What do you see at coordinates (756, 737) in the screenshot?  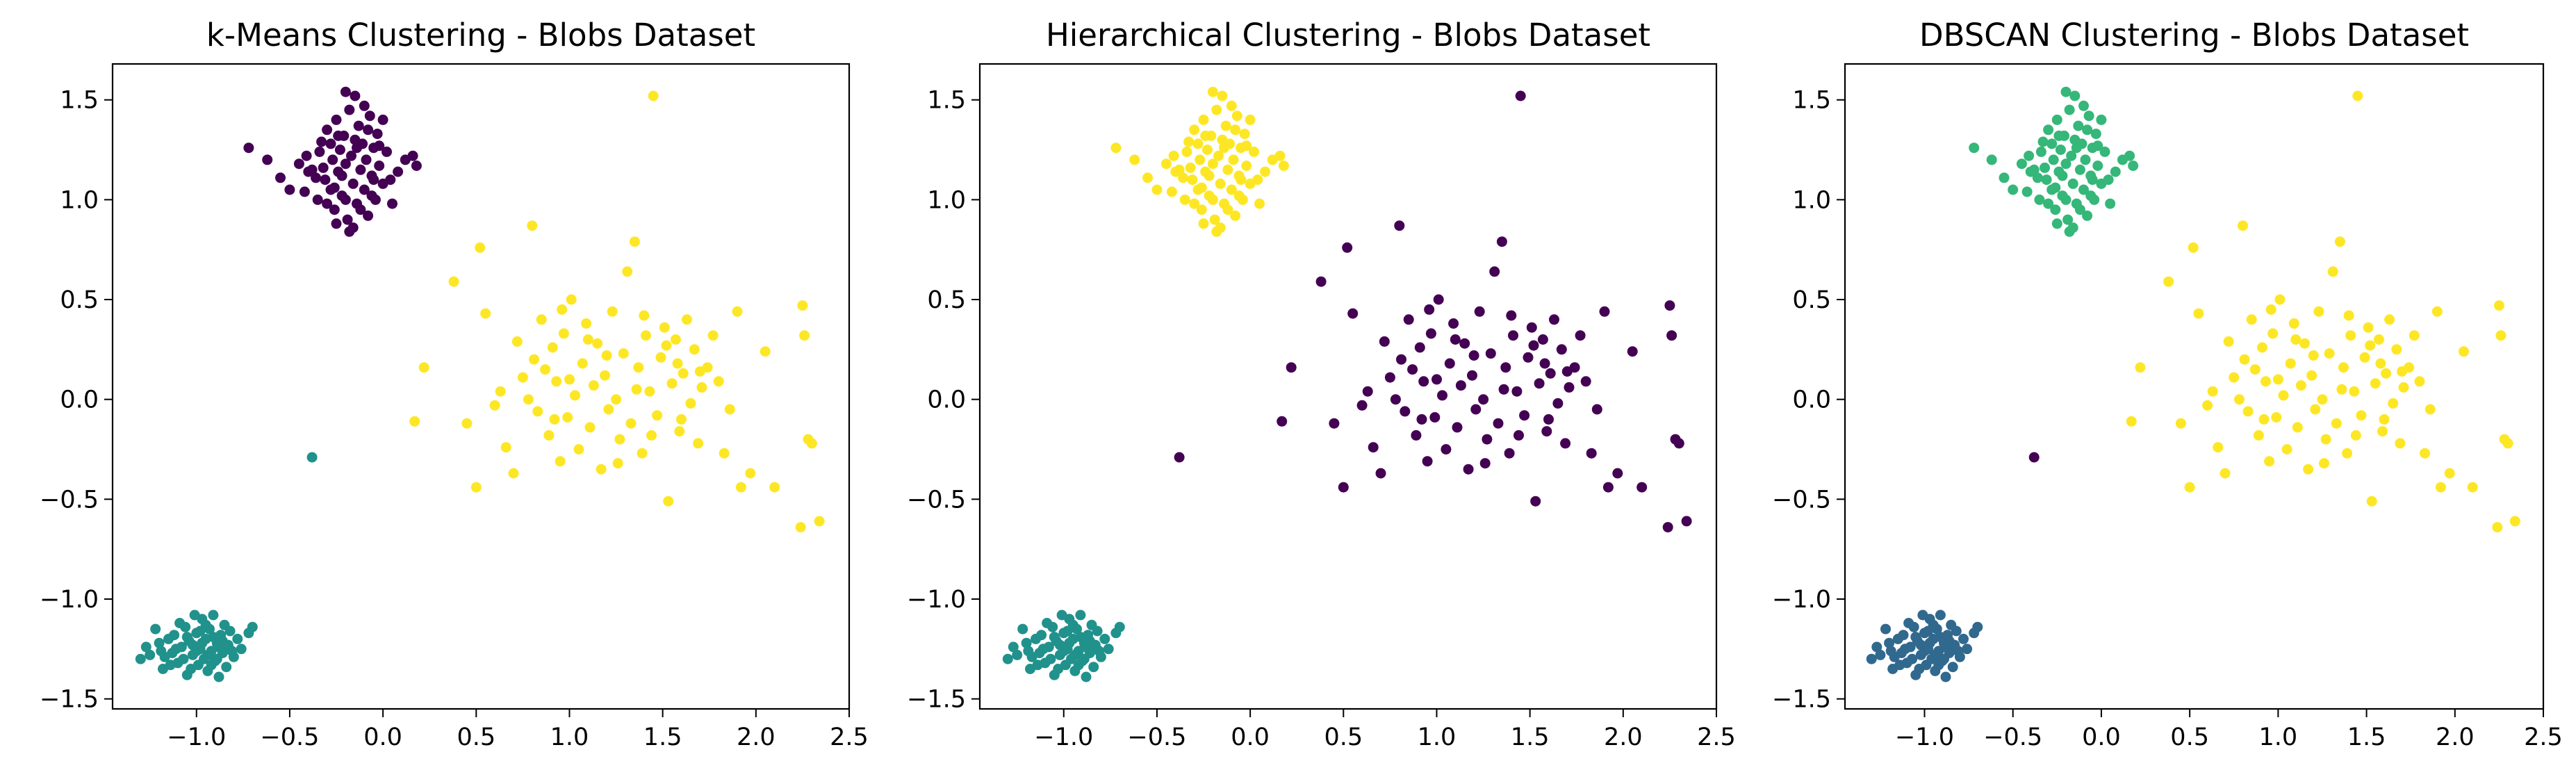 I see `x-tick-label: 2.0` at bounding box center [756, 737].